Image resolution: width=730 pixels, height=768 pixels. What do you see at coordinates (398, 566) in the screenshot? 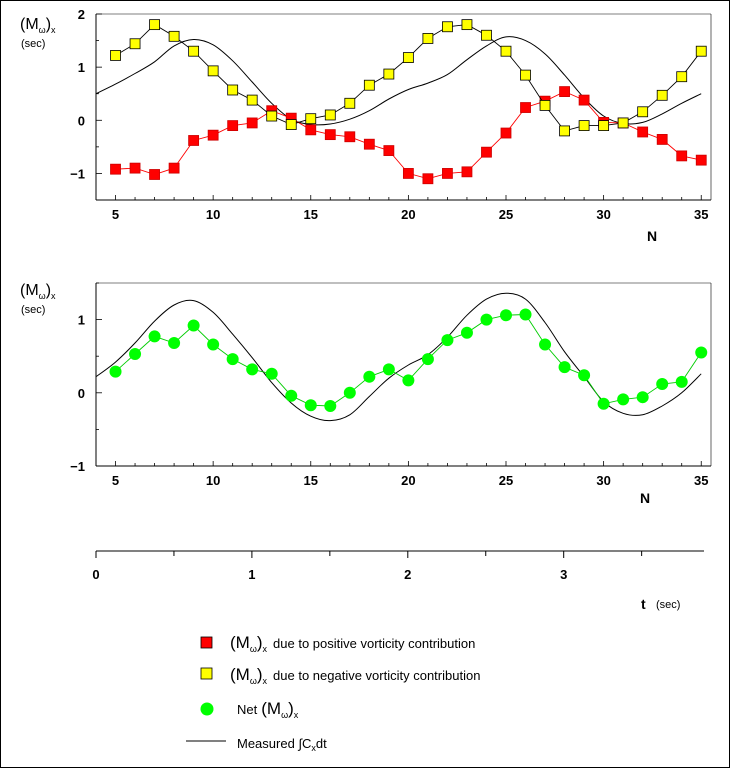
I see `time-axis: 0 1 2 3` at bounding box center [398, 566].